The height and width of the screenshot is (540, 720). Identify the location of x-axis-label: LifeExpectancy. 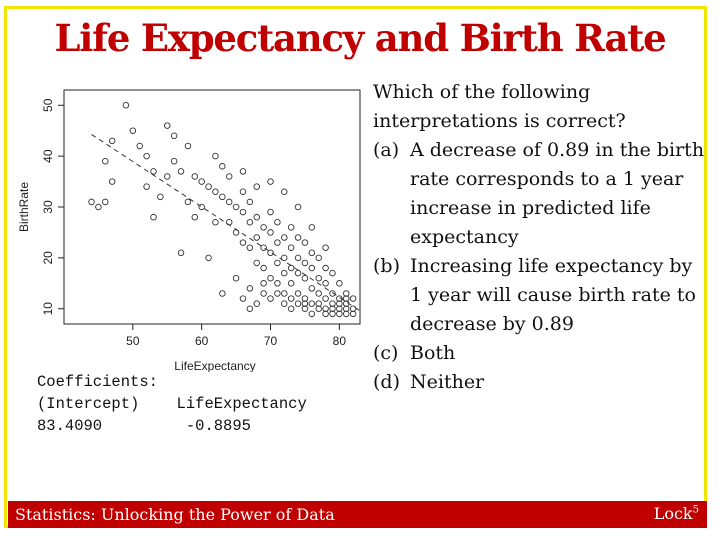
(214, 365).